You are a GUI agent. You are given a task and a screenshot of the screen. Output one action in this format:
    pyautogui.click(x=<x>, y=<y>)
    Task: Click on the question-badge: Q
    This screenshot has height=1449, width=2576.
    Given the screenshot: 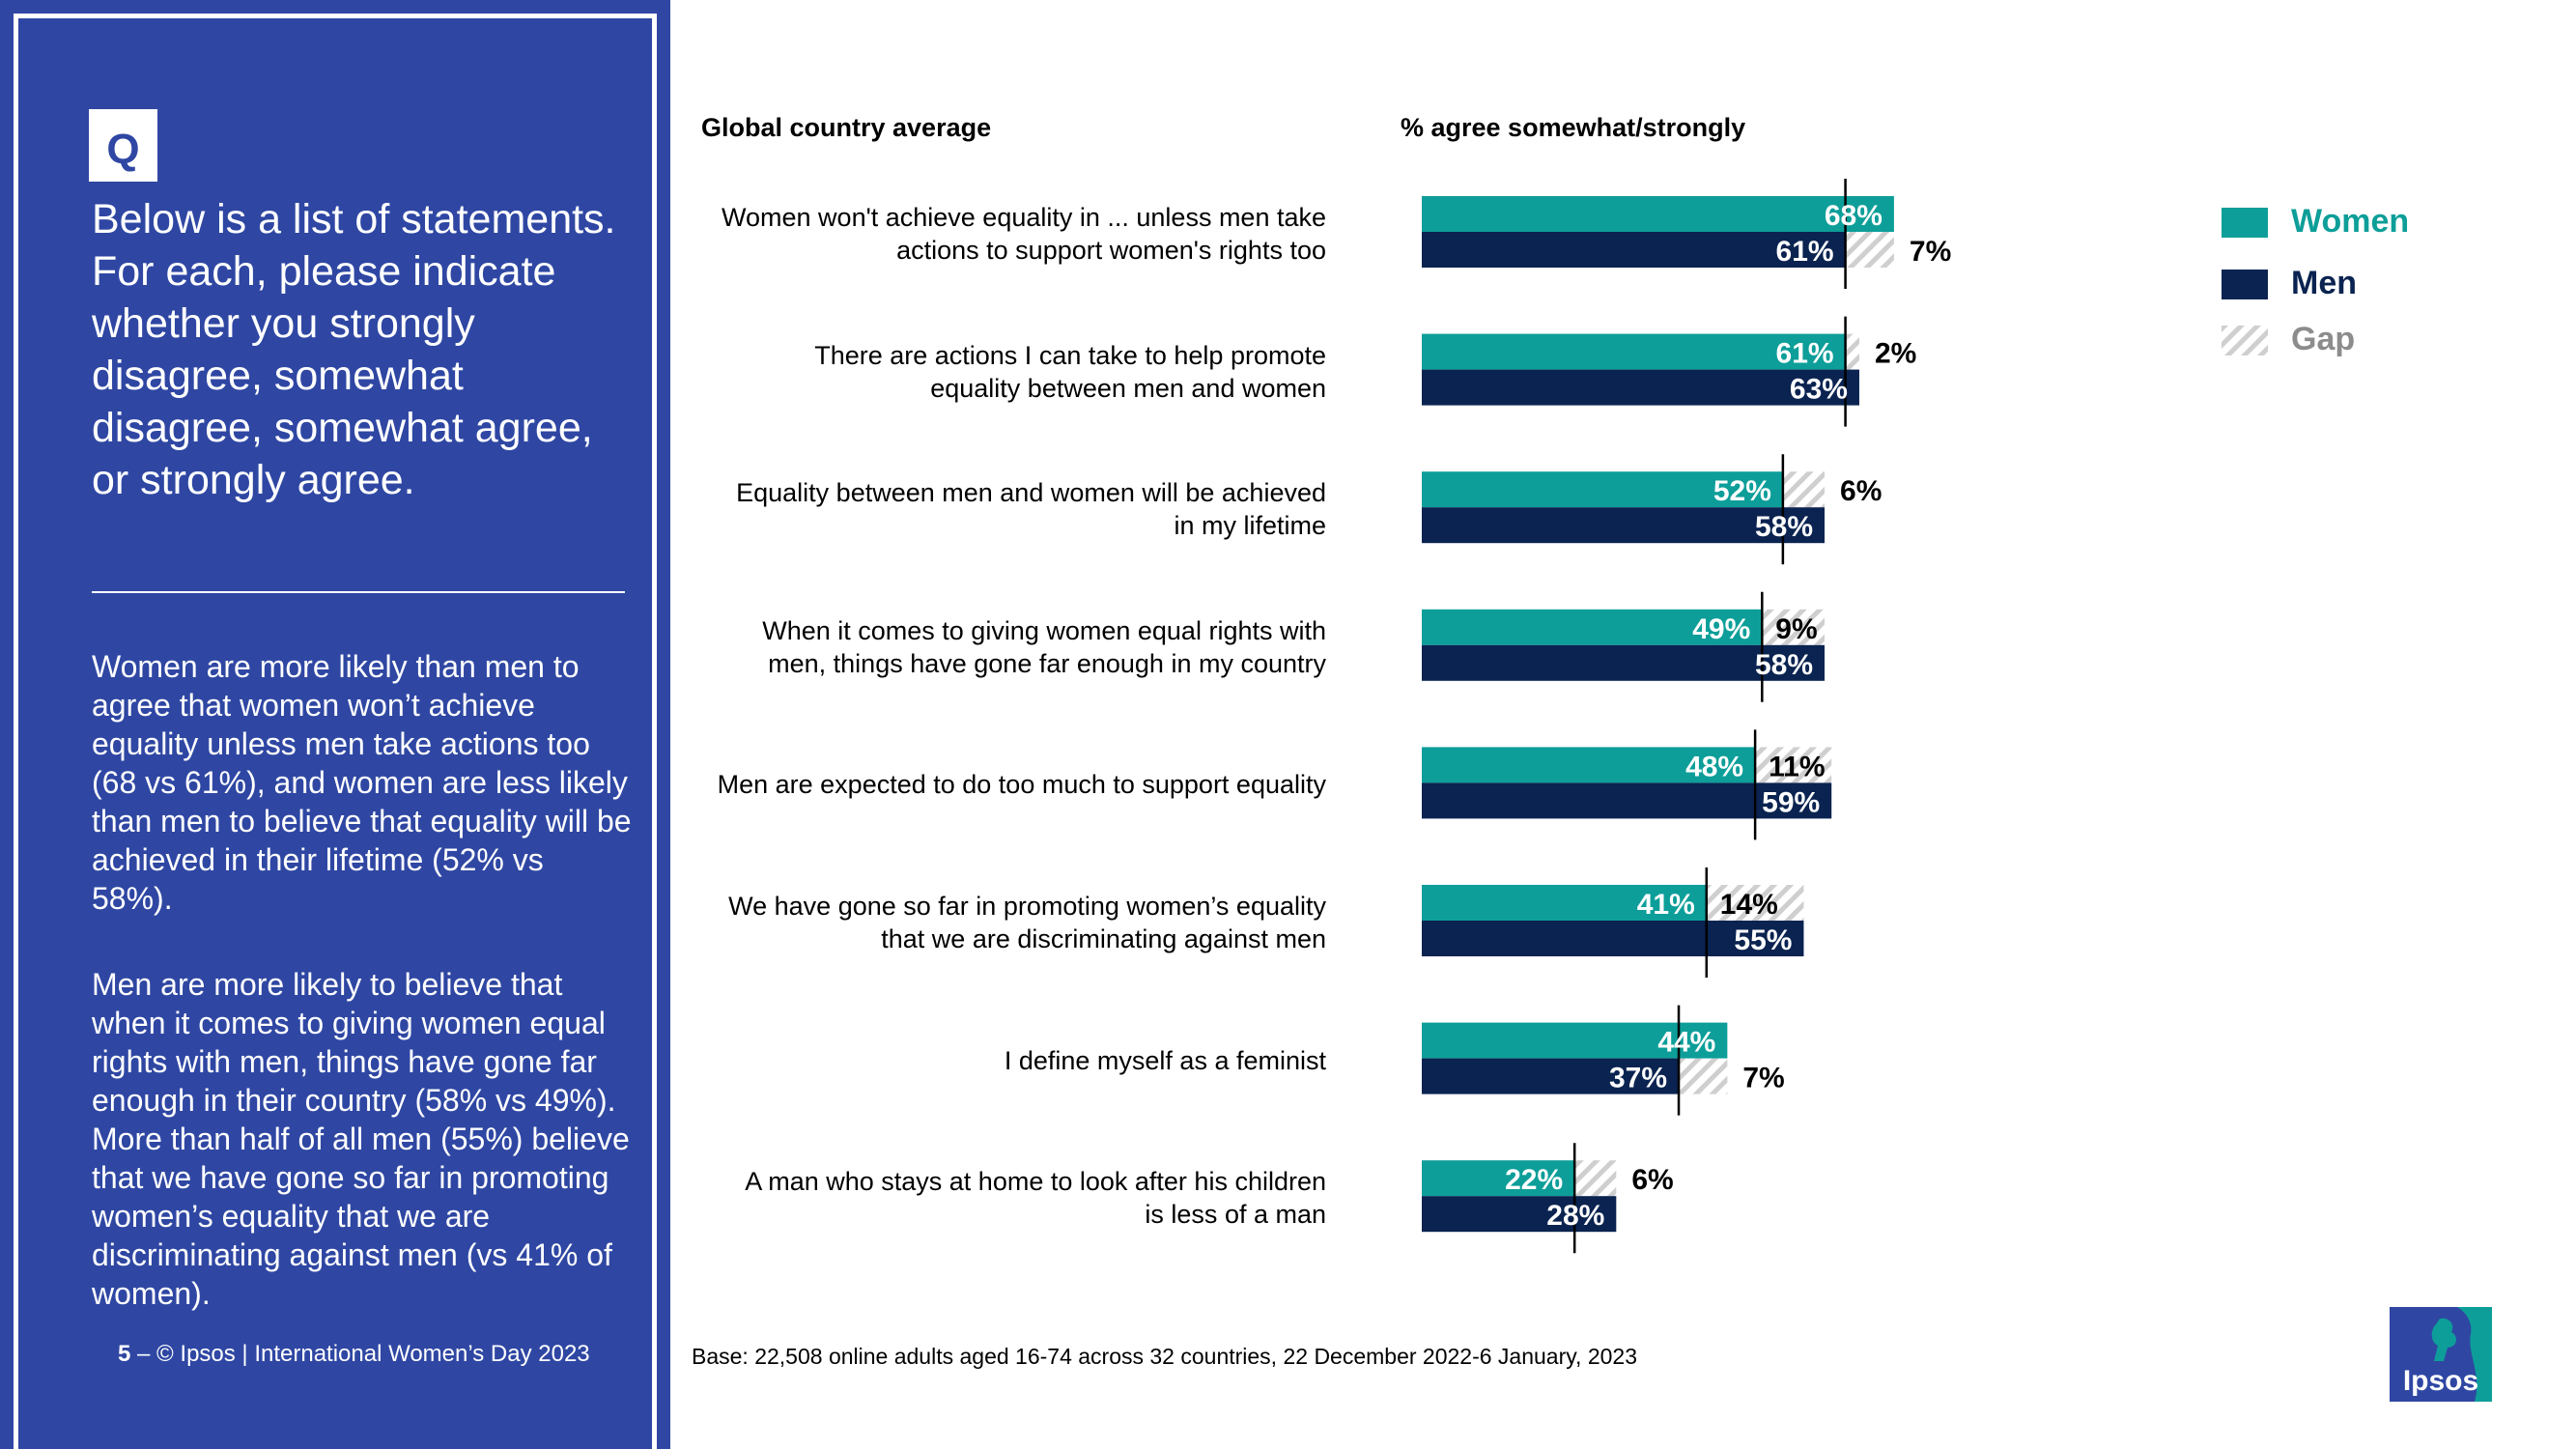 What is the action you would take?
    pyautogui.click(x=123, y=145)
    